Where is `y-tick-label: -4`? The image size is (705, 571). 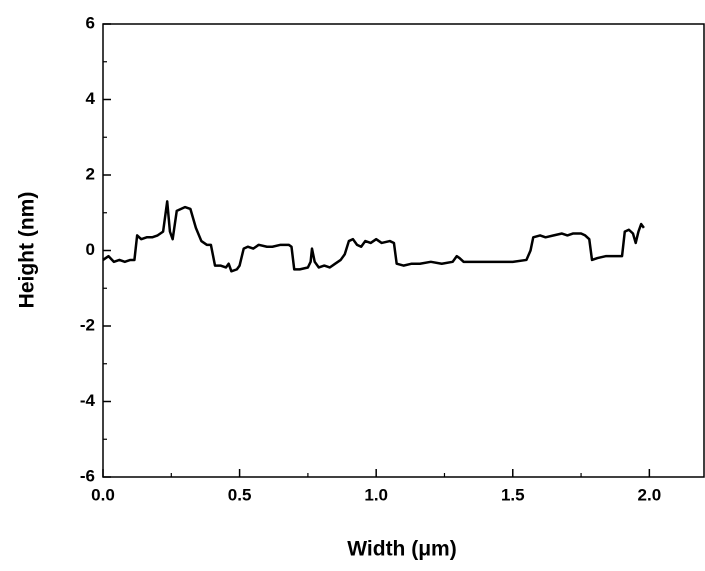
y-tick-label: -4 is located at coordinates (88, 400).